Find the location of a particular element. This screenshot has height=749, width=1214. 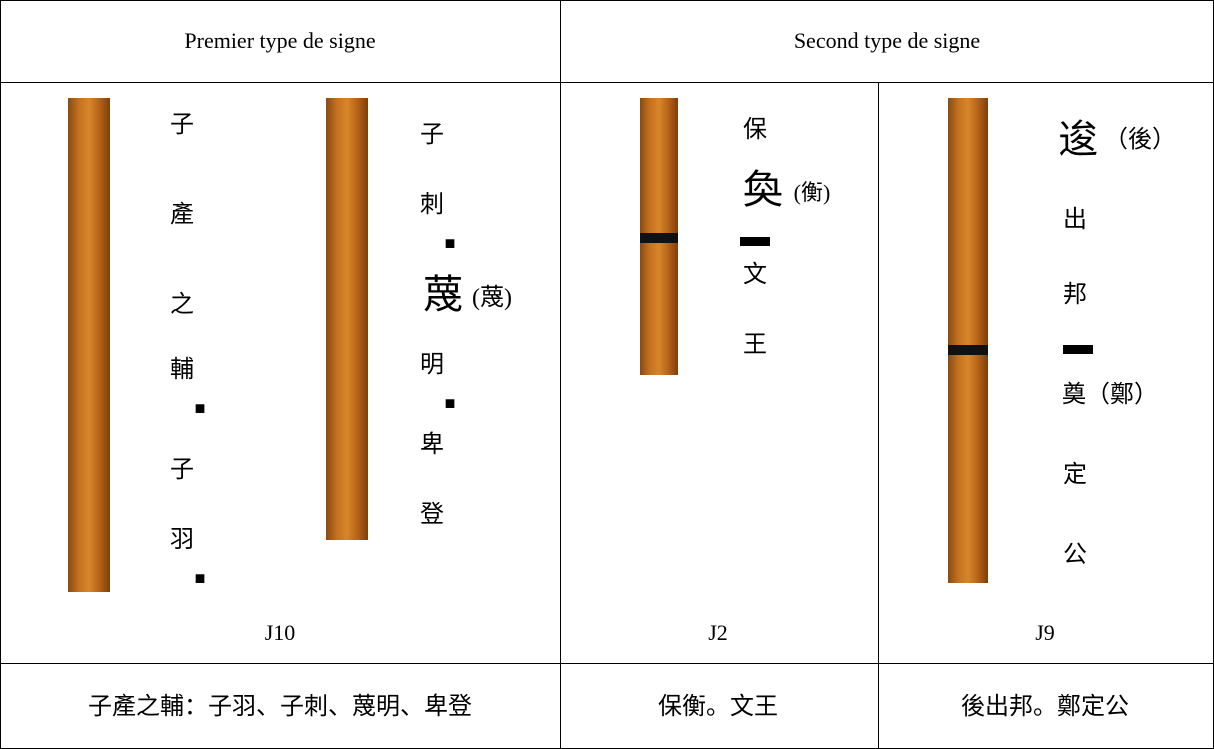

transcription-char: 之 is located at coordinates (182, 305).